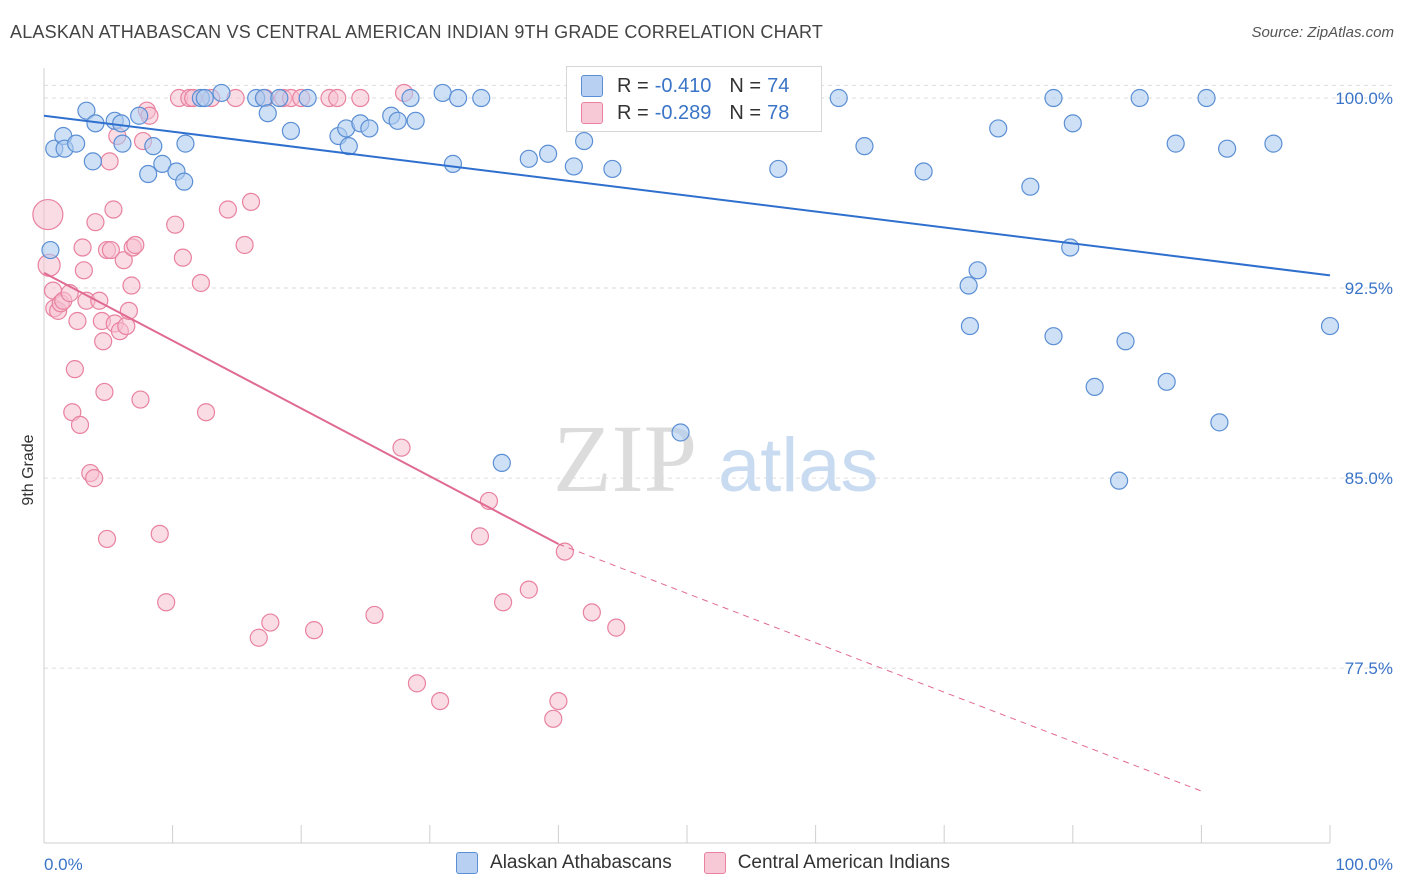 The width and height of the screenshot is (1406, 892). I want to click on watermark: ZIP atlas, so click(716, 458).